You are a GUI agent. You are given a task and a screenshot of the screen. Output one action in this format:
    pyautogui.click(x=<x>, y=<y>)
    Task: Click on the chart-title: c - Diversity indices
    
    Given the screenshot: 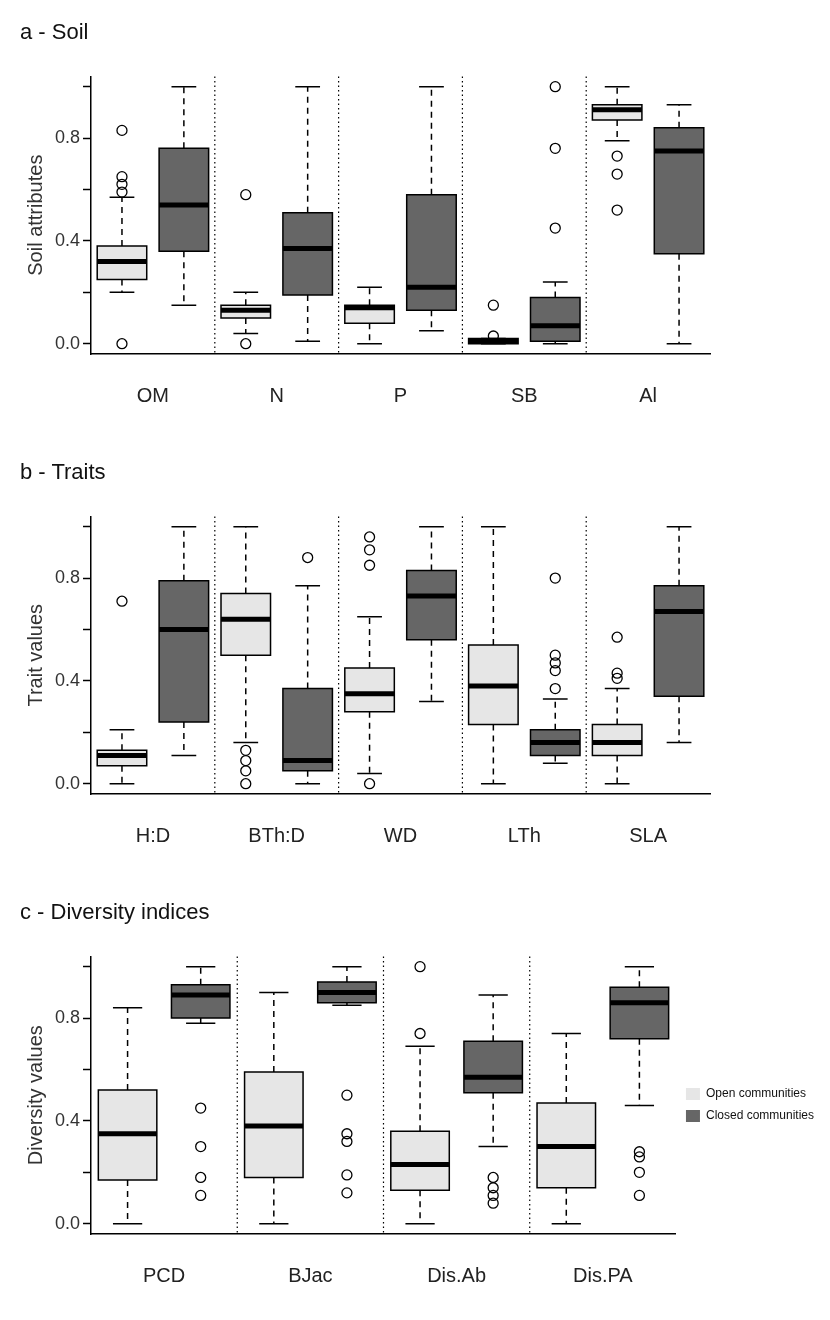 What is the action you would take?
    pyautogui.click(x=115, y=912)
    